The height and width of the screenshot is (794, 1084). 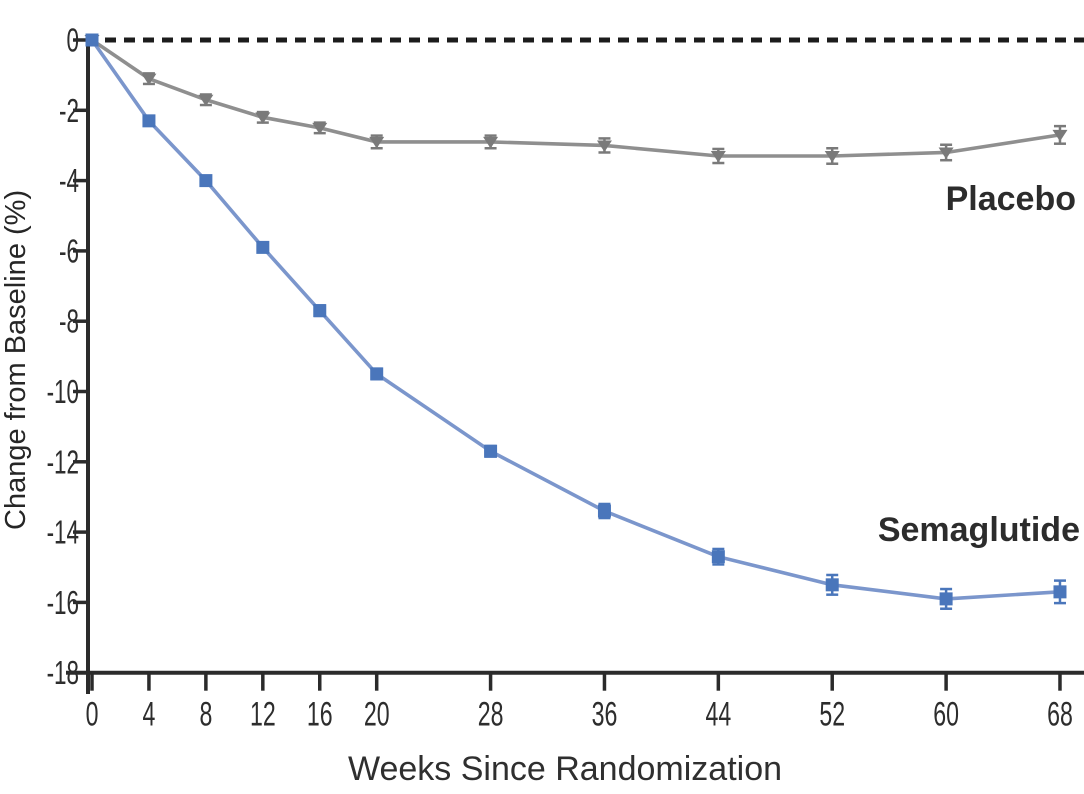 What do you see at coordinates (63, 391) in the screenshot?
I see `y-tick-label: -10` at bounding box center [63, 391].